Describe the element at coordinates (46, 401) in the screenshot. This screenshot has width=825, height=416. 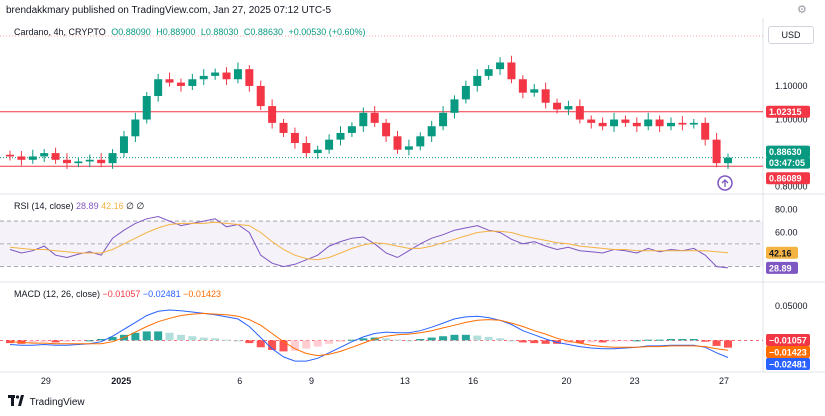
I see `footer-brand: TradingView` at that location.